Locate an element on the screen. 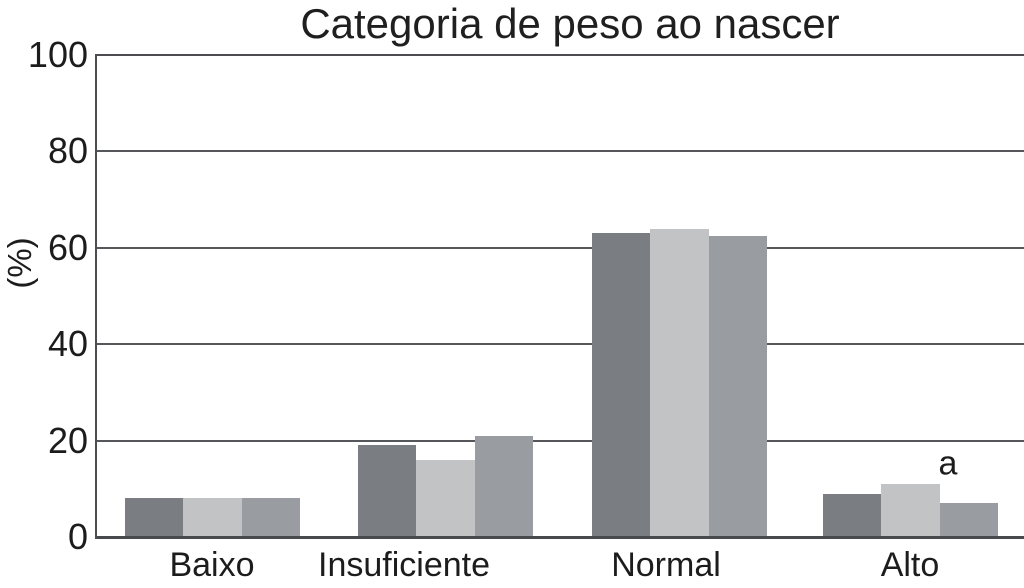  x-category-label-baixo: Baixo is located at coordinates (212, 565).